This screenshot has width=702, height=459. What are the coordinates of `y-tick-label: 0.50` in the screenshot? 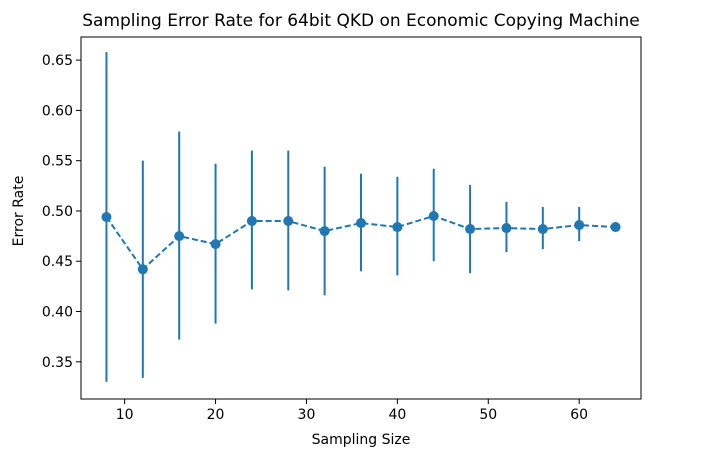 It's located at (57, 212).